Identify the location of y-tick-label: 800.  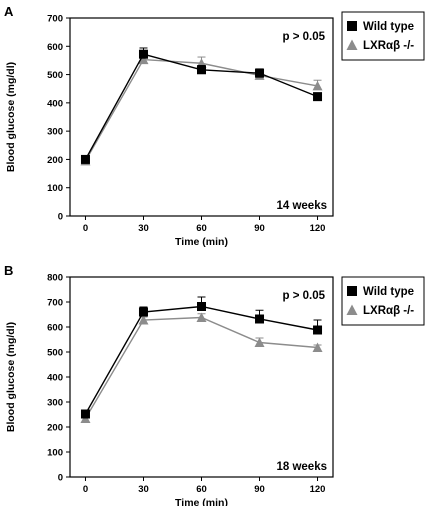
(55, 278).